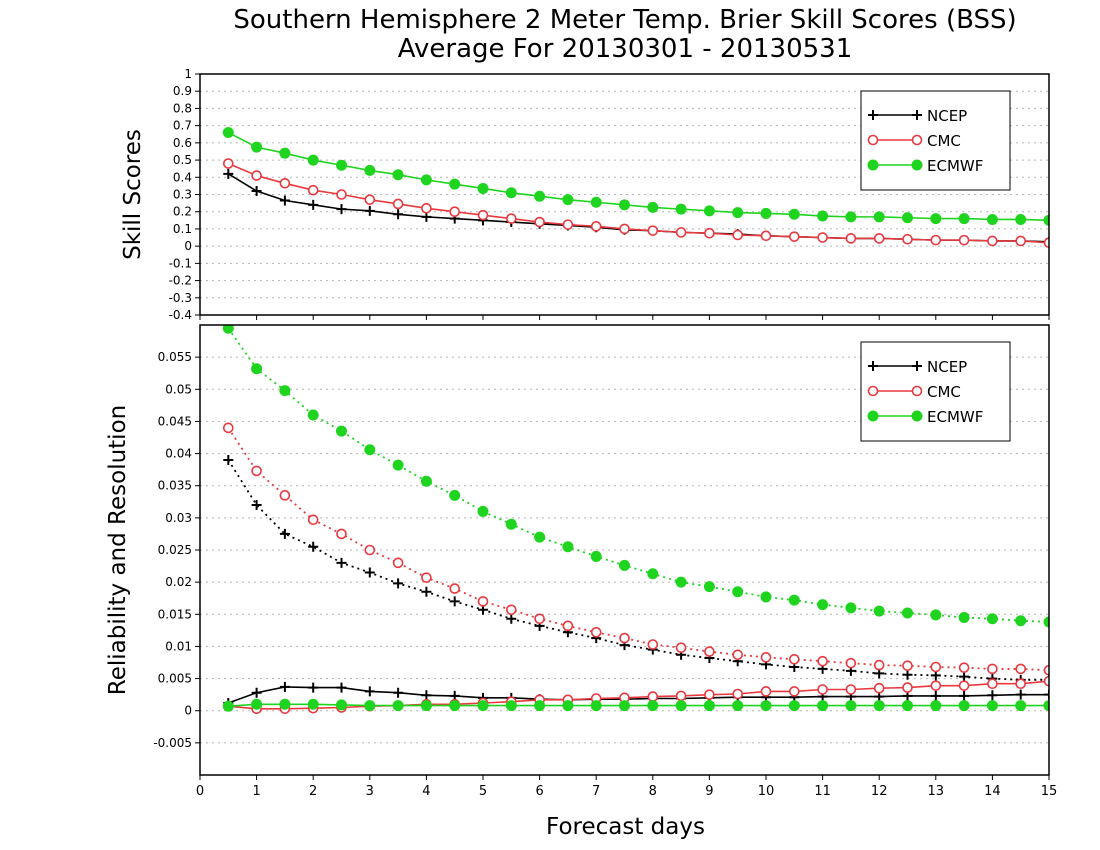 This screenshot has width=1100, height=850. What do you see at coordinates (1049, 791) in the screenshot?
I see `x-tick-label: 15` at bounding box center [1049, 791].